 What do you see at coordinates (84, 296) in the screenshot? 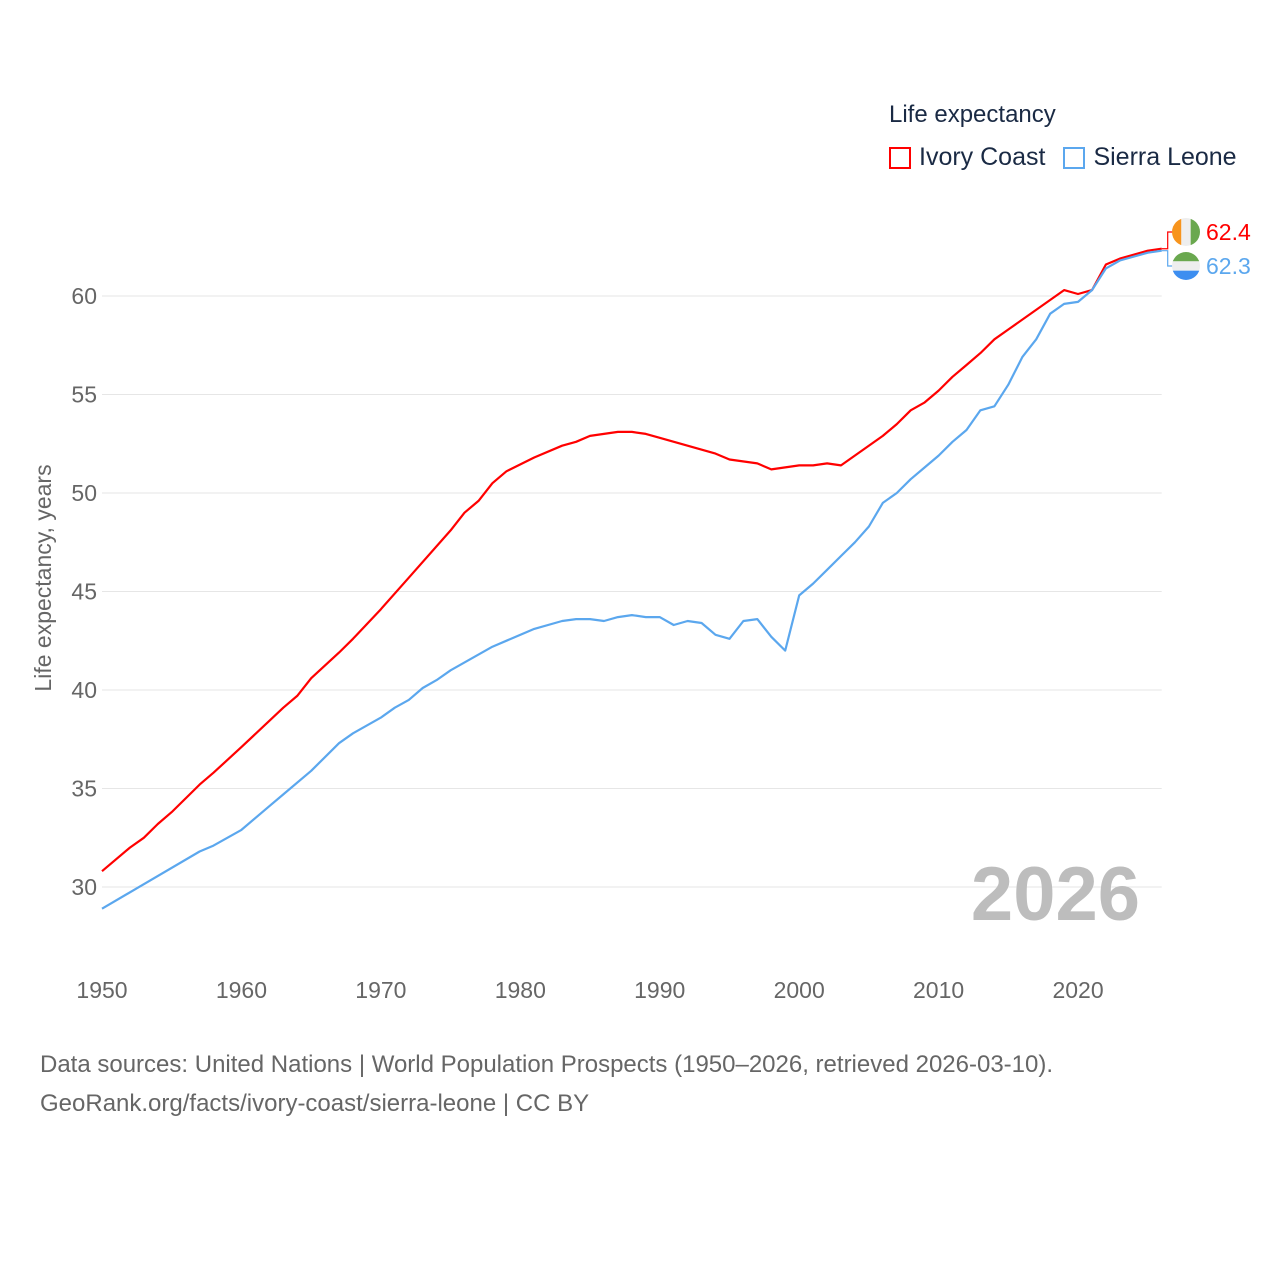
I see `y-tick-label: 60` at bounding box center [84, 296].